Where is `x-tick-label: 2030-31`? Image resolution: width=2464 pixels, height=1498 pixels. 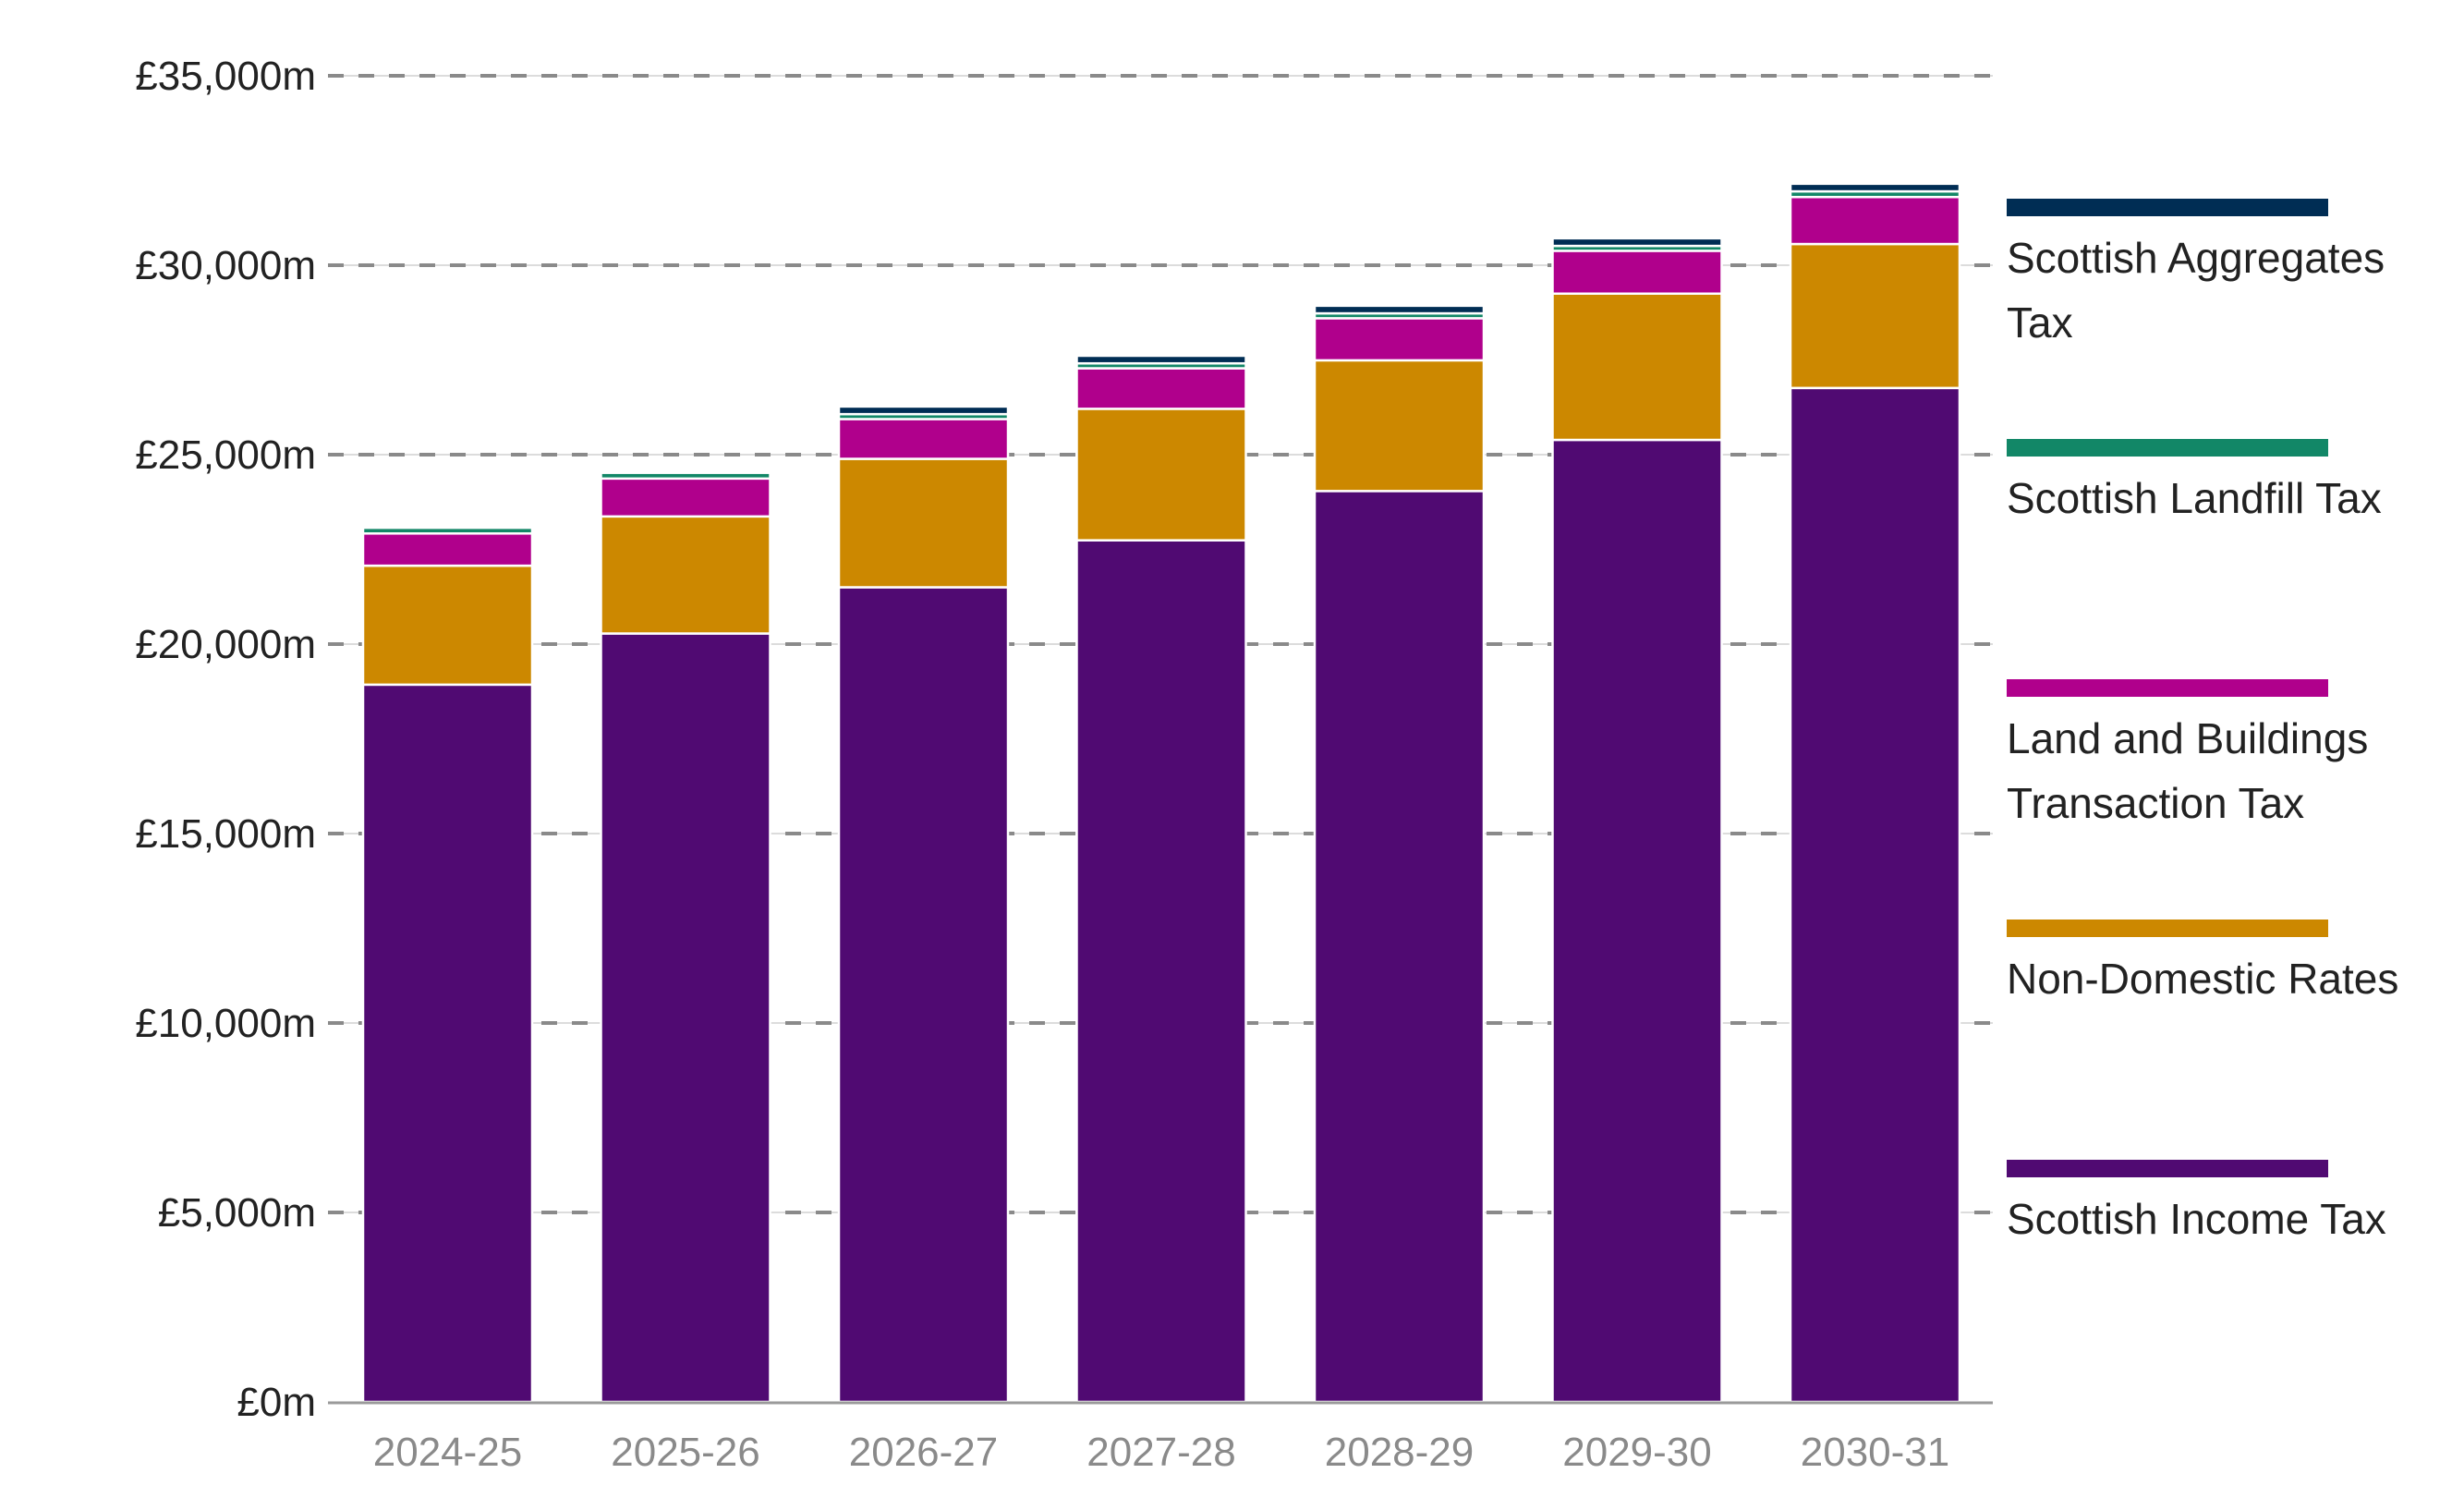 x-tick-label: 2030-31 is located at coordinates (1875, 1452).